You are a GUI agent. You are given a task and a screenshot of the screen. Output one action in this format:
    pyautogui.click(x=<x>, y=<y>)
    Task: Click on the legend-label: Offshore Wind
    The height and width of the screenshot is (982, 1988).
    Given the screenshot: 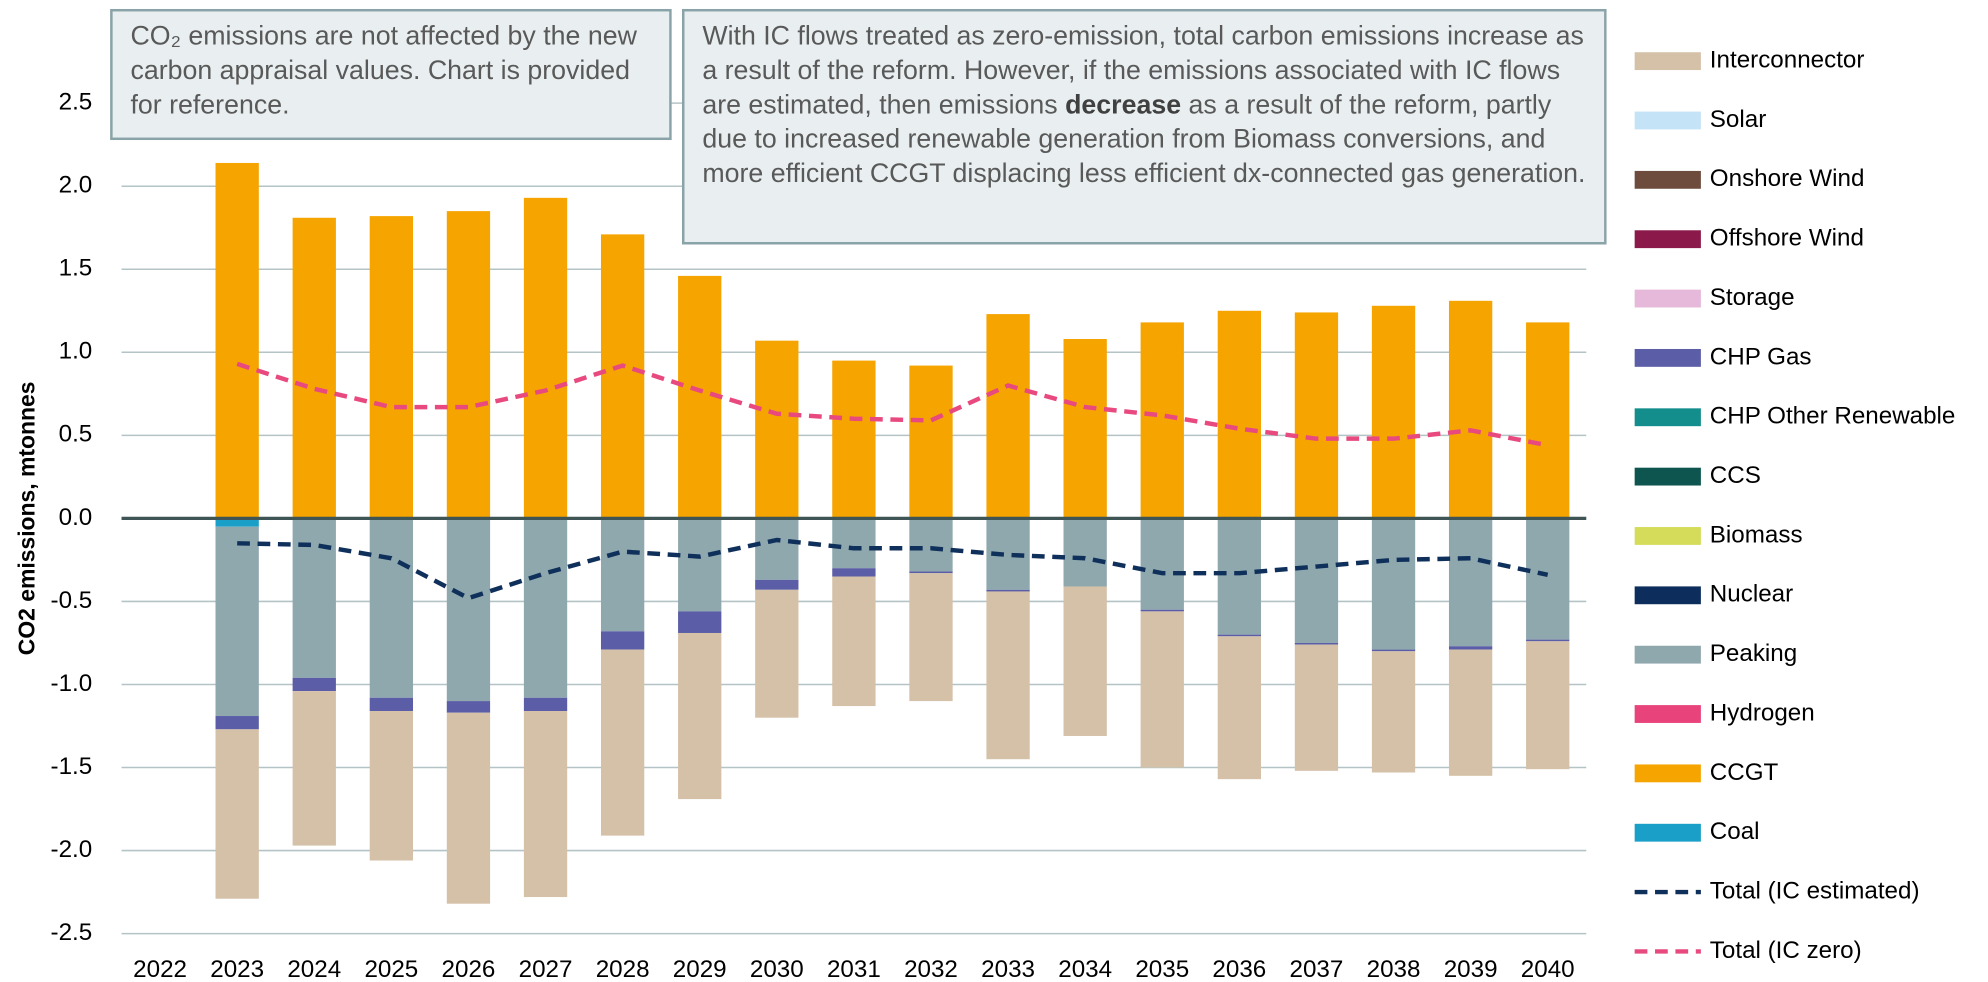 What is the action you would take?
    pyautogui.click(x=1787, y=238)
    